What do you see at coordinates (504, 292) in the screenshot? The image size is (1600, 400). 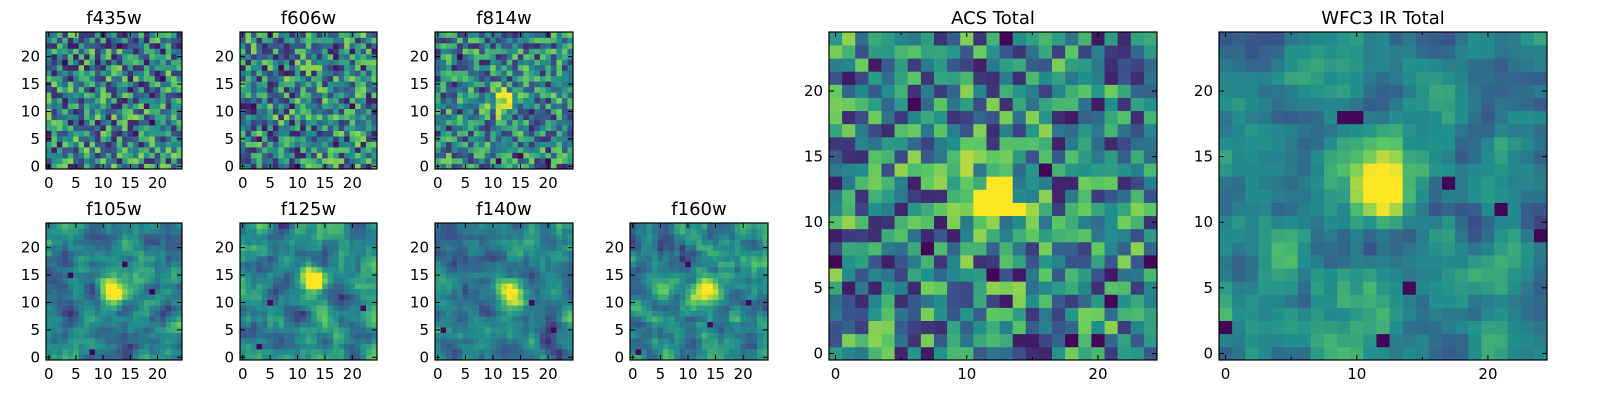 I see `heatmap-cells` at bounding box center [504, 292].